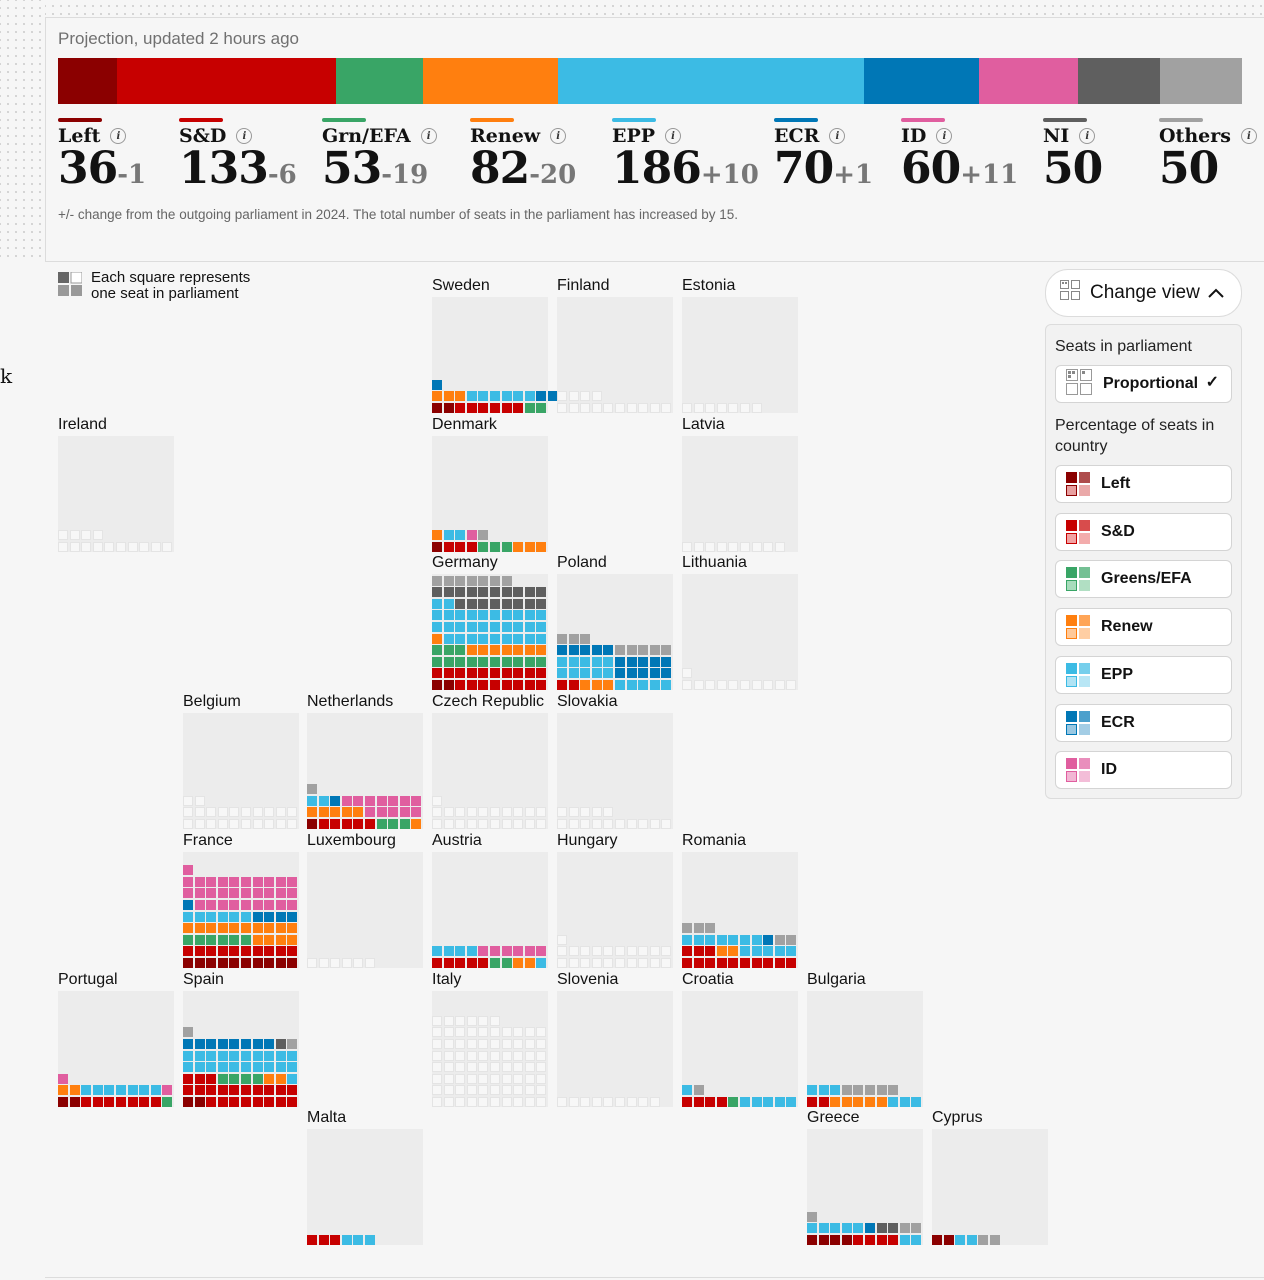  What do you see at coordinates (1065, 120) in the screenshot?
I see `party-color-line` at bounding box center [1065, 120].